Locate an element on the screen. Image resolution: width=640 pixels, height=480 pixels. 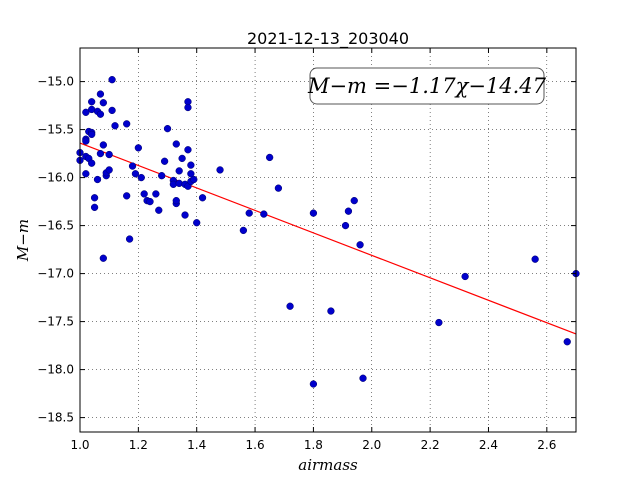
y-tick-labels: −15.0 −15.5 −16.0 −16.5 −17.0 −17.5 −18.0 −18.5 is located at coordinates (55, 250).